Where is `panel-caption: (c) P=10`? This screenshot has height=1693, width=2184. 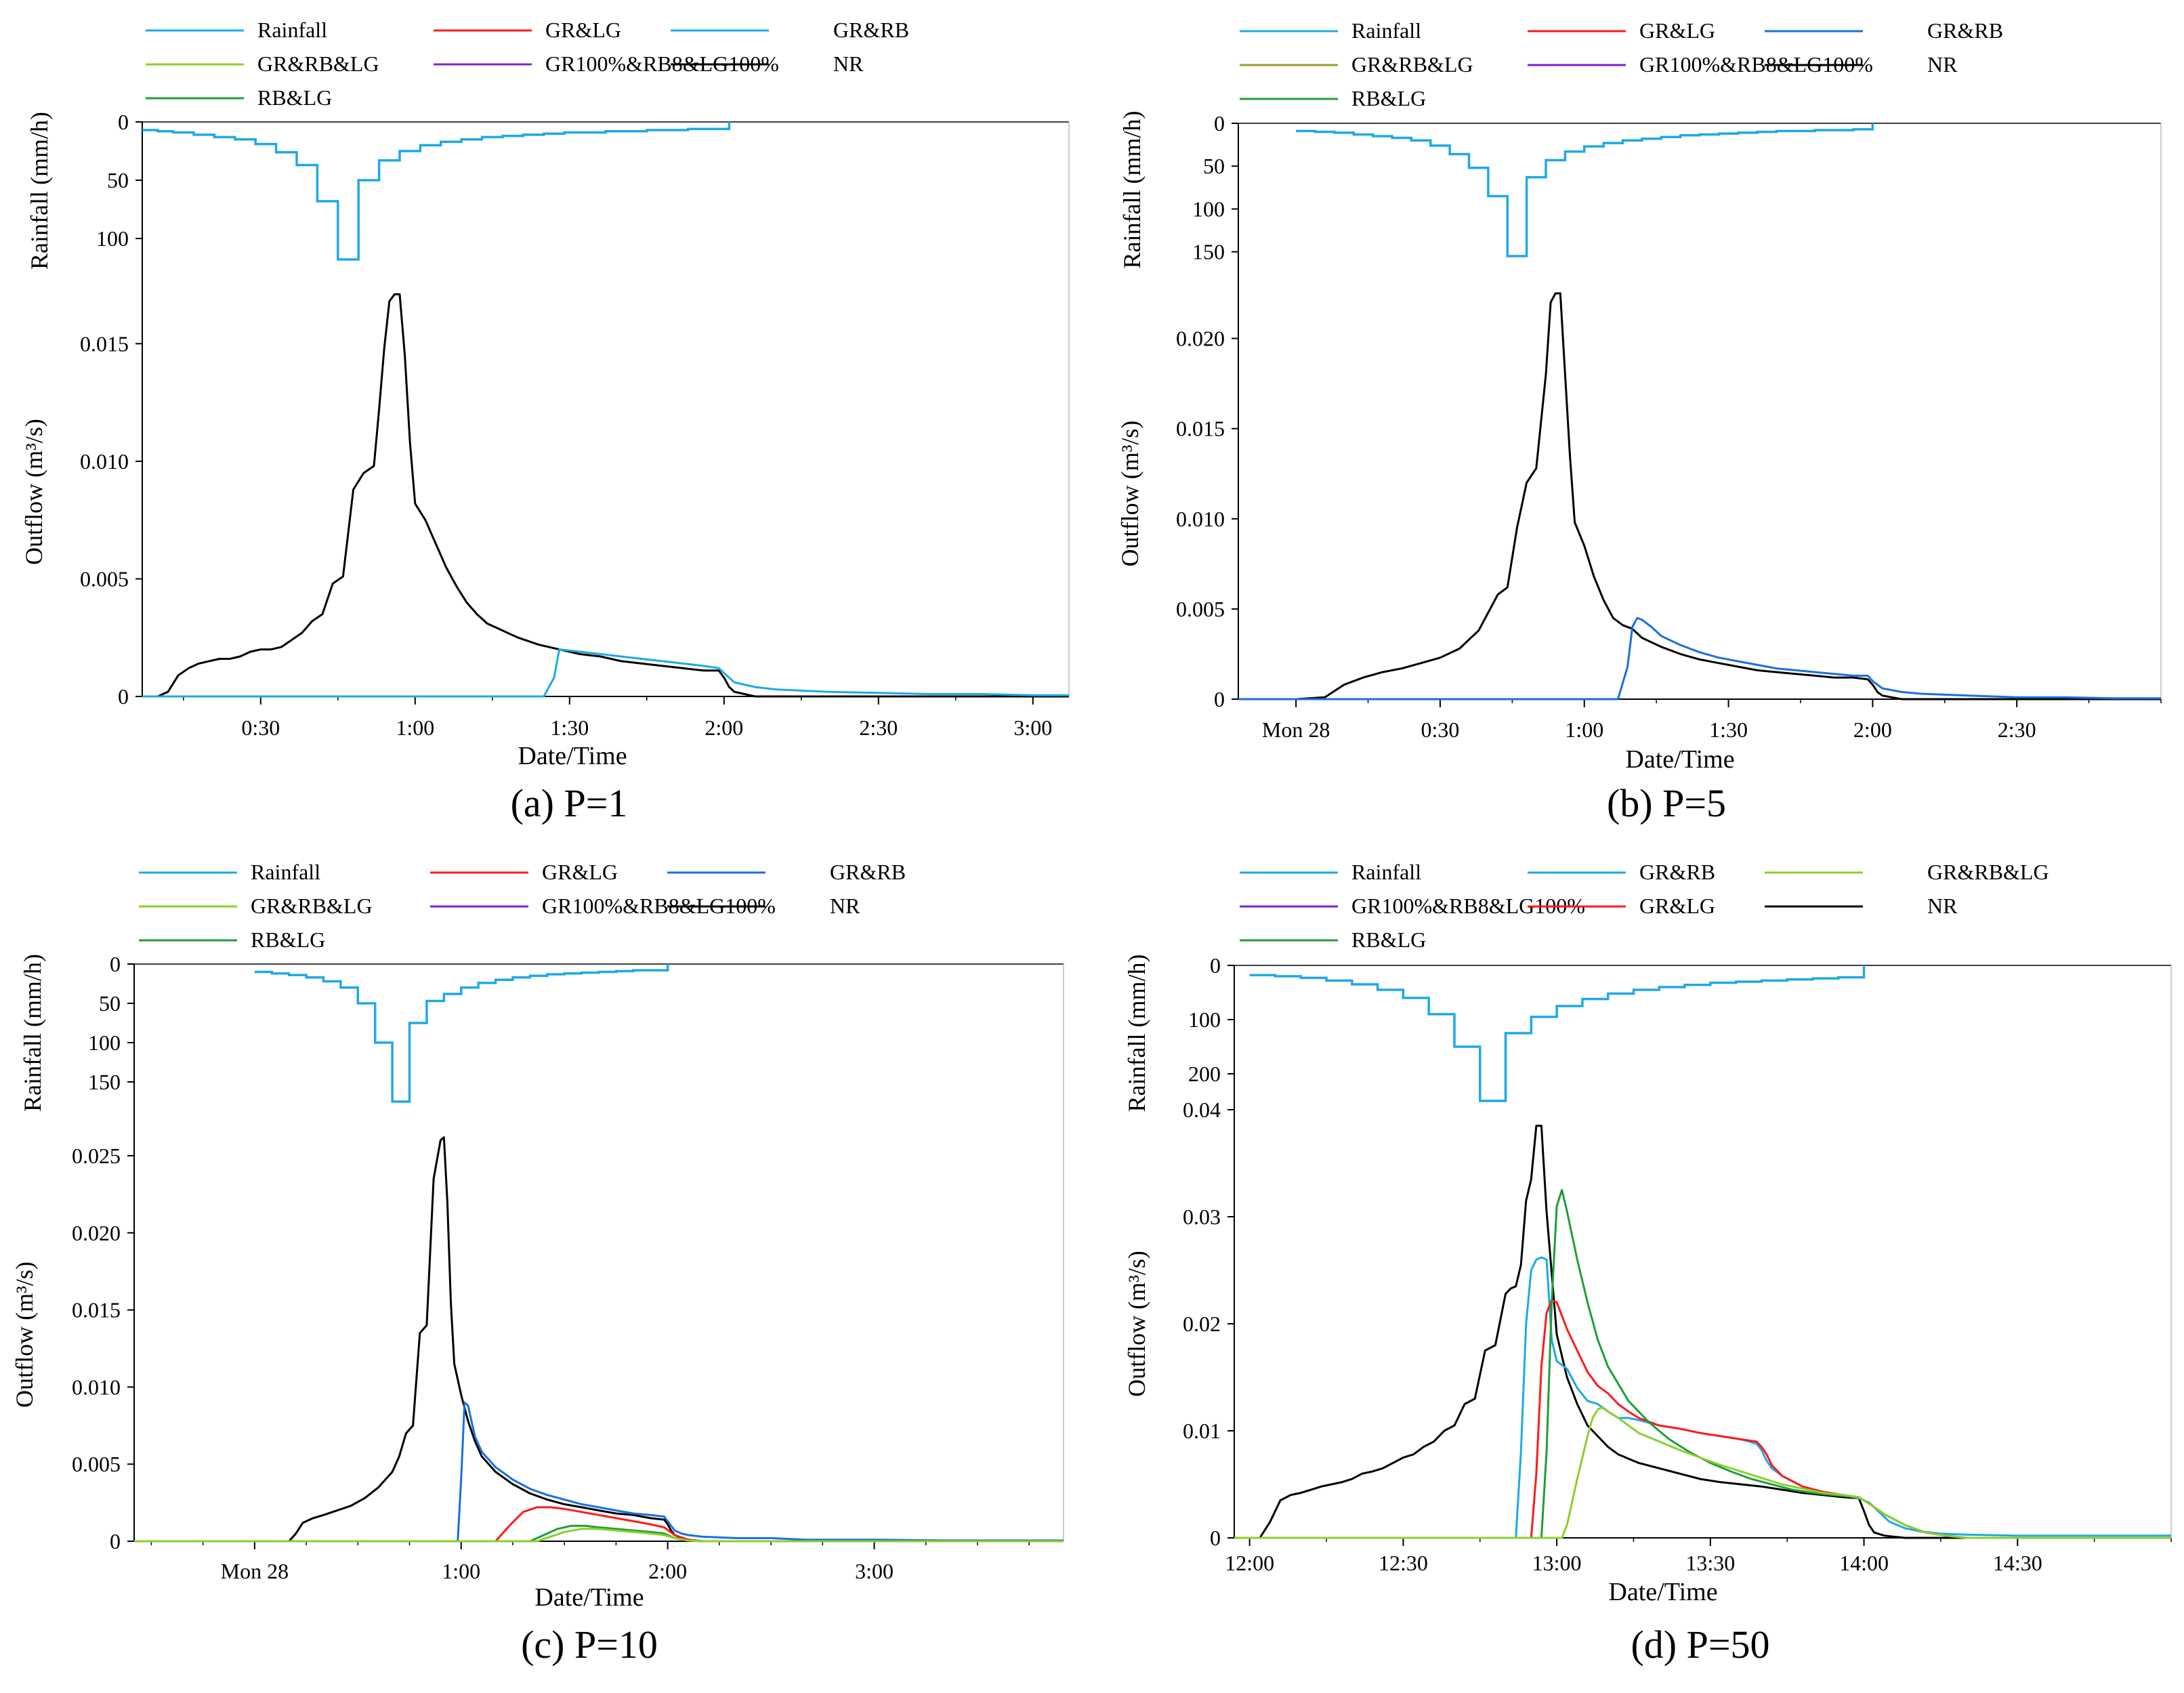 panel-caption: (c) P=10 is located at coordinates (589, 1645).